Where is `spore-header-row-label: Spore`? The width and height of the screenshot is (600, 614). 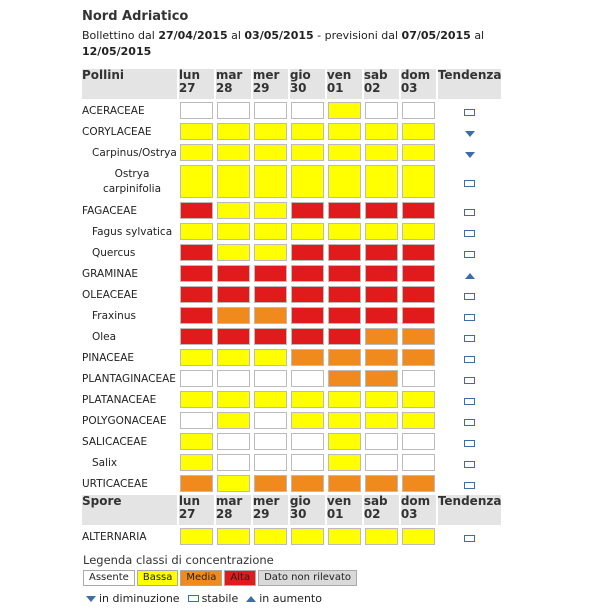 spore-header-row-label: Spore is located at coordinates (129, 510).